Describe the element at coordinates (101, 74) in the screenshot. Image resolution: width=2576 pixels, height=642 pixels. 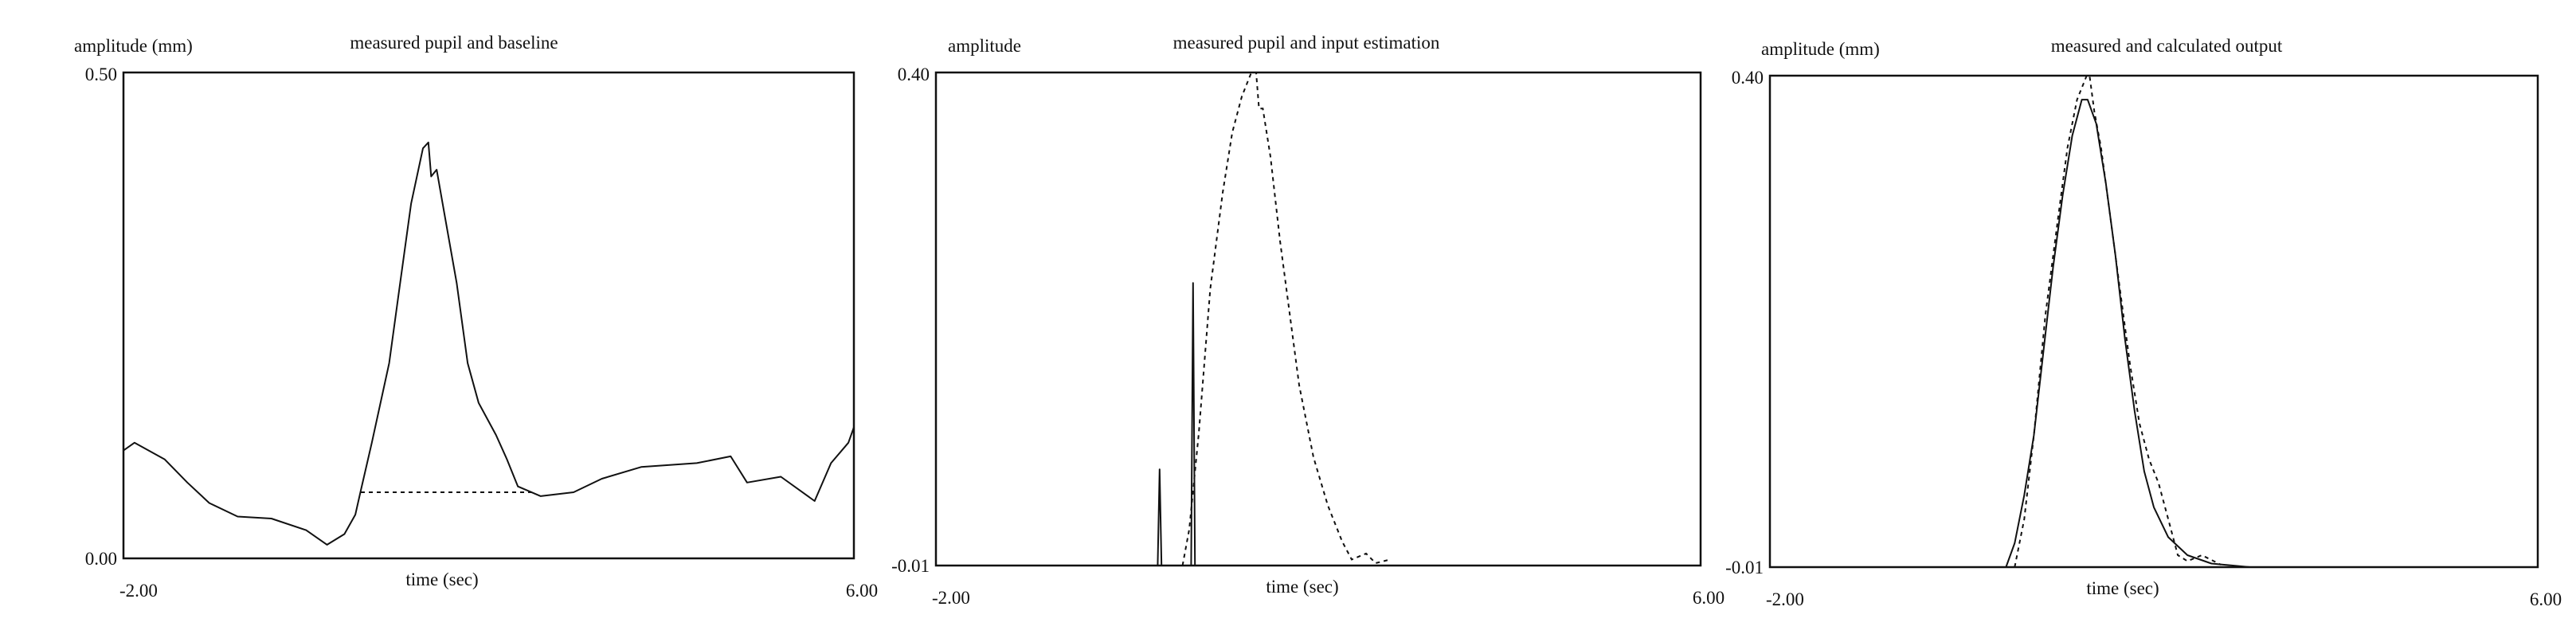
I see `y-tick-label: 0.50` at that location.